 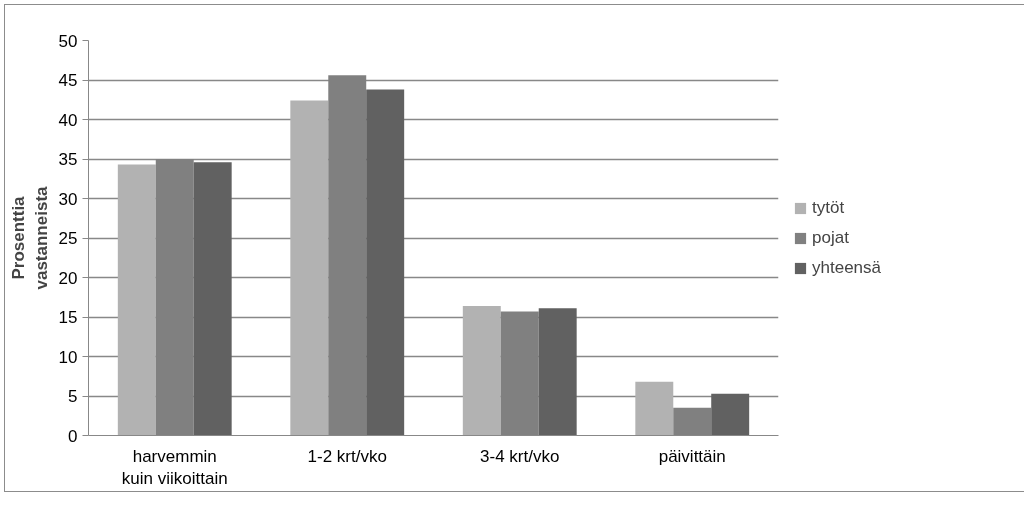 I want to click on y-tick-label: 20, so click(x=68, y=278).